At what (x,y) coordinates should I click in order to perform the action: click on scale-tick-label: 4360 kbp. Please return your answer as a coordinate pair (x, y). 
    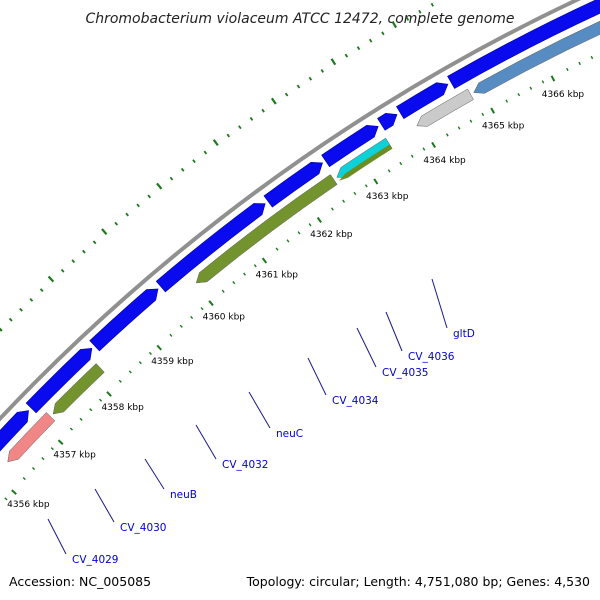
    Looking at the image, I should click on (224, 318).